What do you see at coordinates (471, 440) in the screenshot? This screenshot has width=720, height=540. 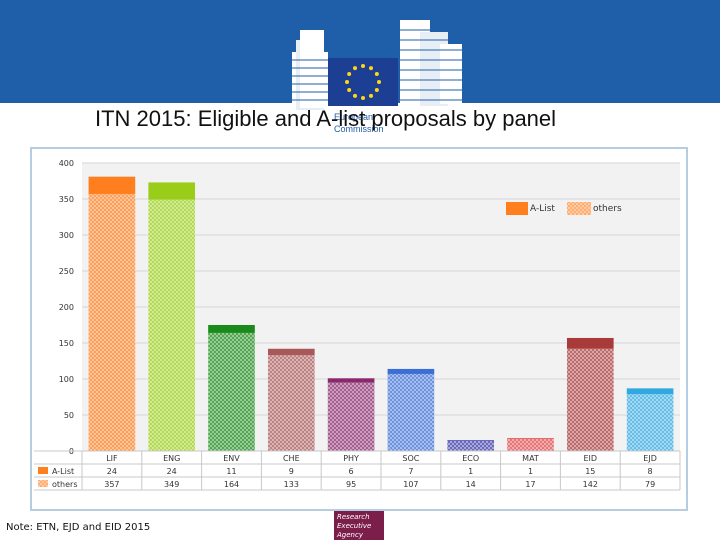 I see `bar-alist-eco` at bounding box center [471, 440].